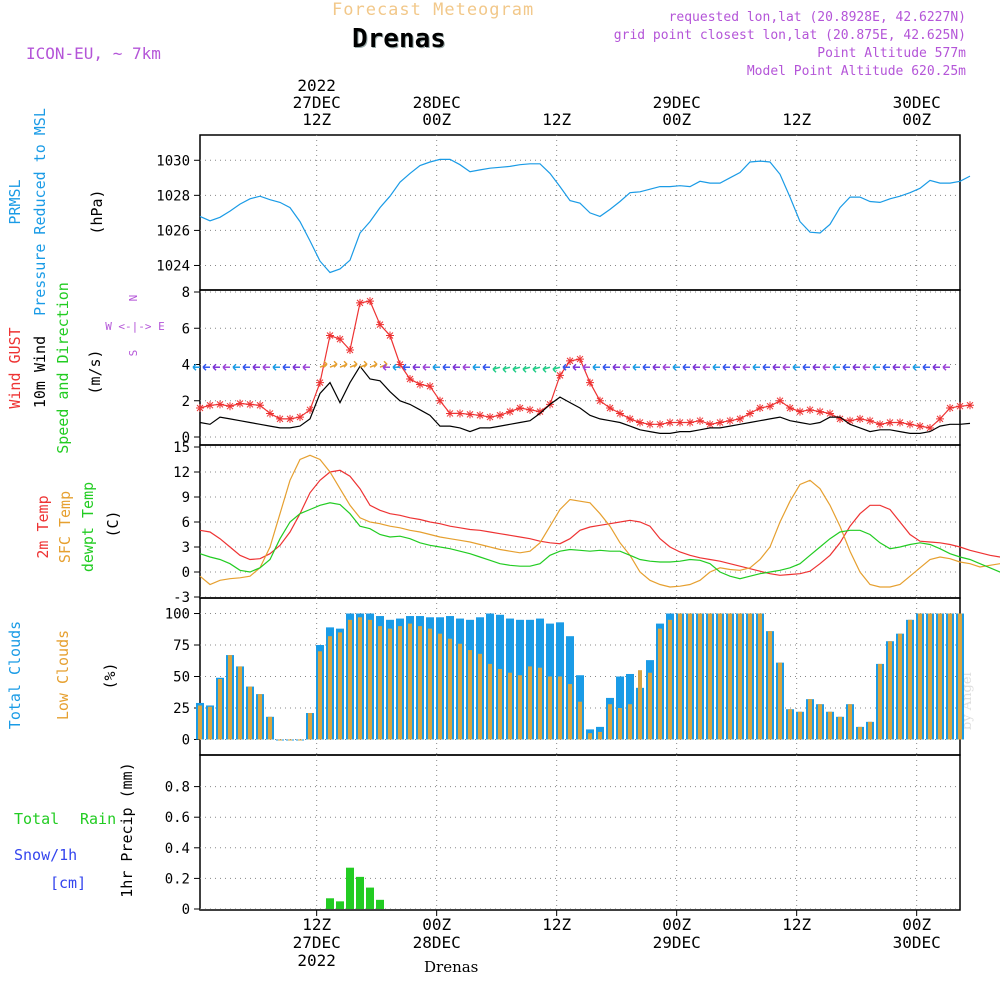 The height and width of the screenshot is (1004, 1000). I want to click on pressure-label-msl: Pressure Reduced to MSL, so click(40, 212).